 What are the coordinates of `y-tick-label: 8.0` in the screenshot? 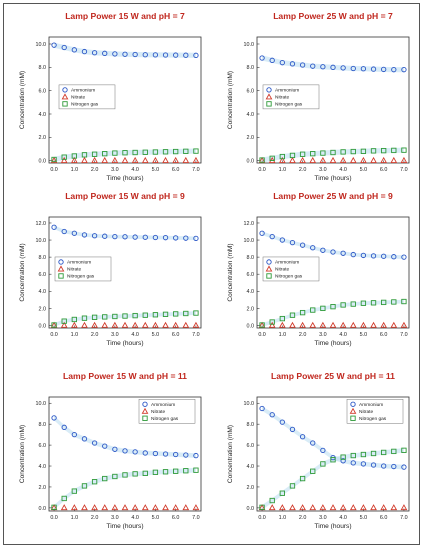 It's located at (43, 258).